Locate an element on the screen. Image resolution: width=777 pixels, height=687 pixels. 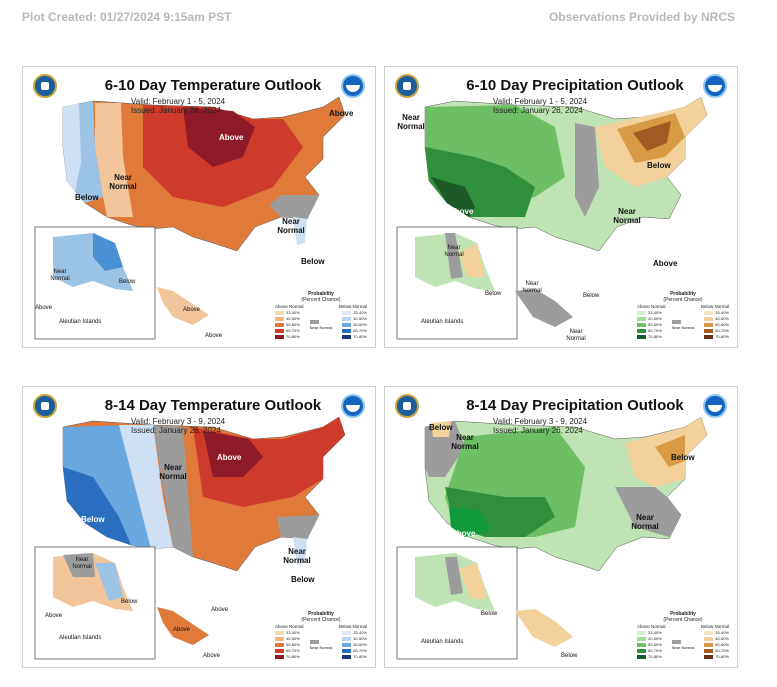
panel-title: 8-14 Day Temperature Outlook is located at coordinates (213, 405).